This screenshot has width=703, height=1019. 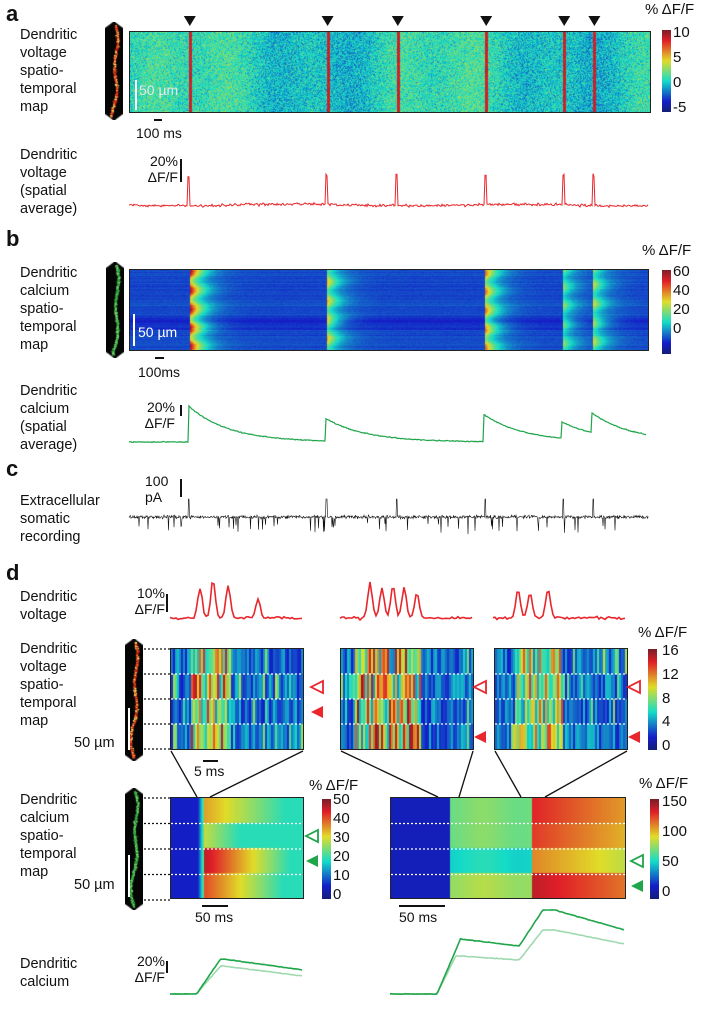 I want to click on panel-d-label: d, so click(x=13, y=572).